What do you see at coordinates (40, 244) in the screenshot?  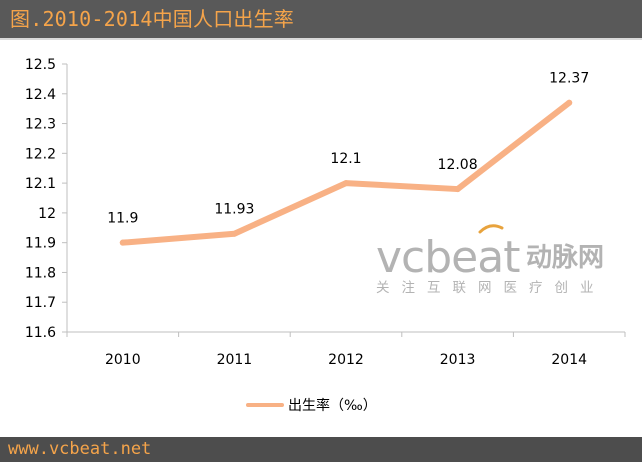 I see `y-tick-label: 11.9` at bounding box center [40, 244].